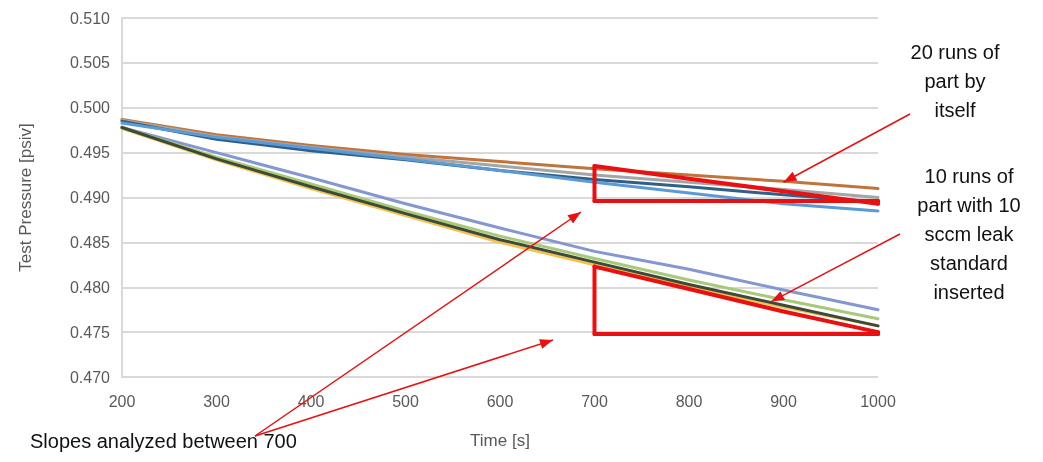 Image resolution: width=1043 pixels, height=462 pixels. What do you see at coordinates (689, 401) in the screenshot?
I see `x-tick-label: 800` at bounding box center [689, 401].